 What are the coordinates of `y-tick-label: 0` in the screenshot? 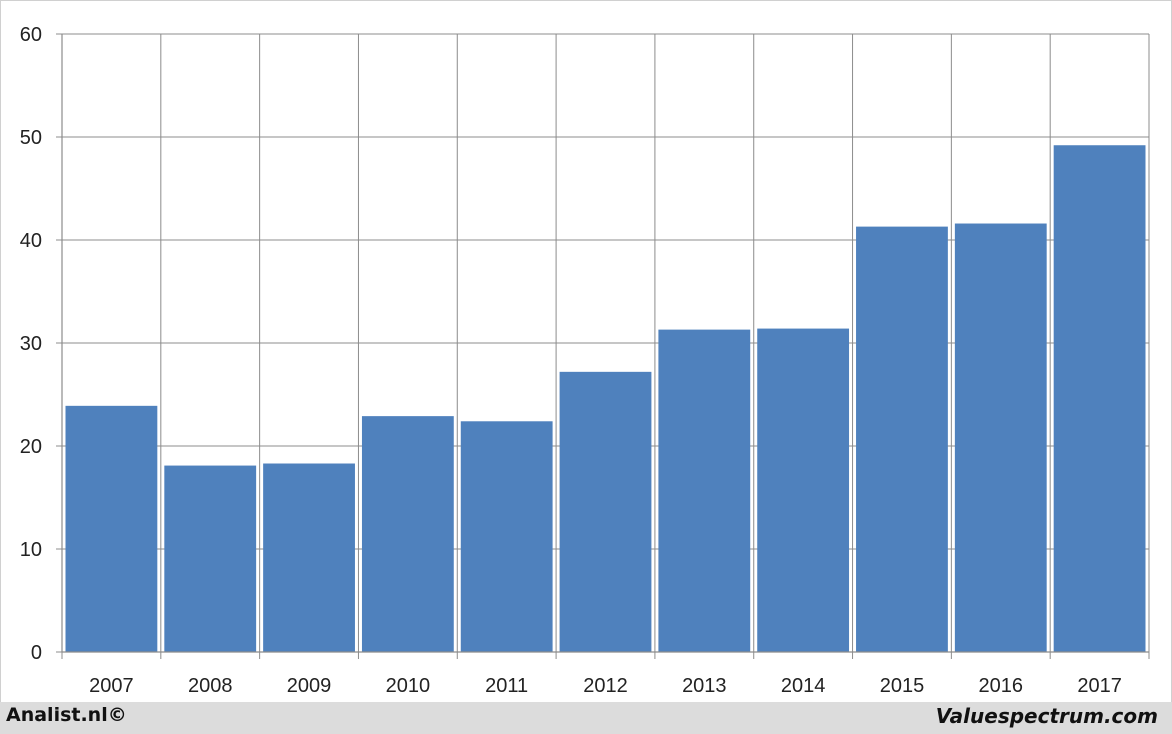 It's located at (36, 653).